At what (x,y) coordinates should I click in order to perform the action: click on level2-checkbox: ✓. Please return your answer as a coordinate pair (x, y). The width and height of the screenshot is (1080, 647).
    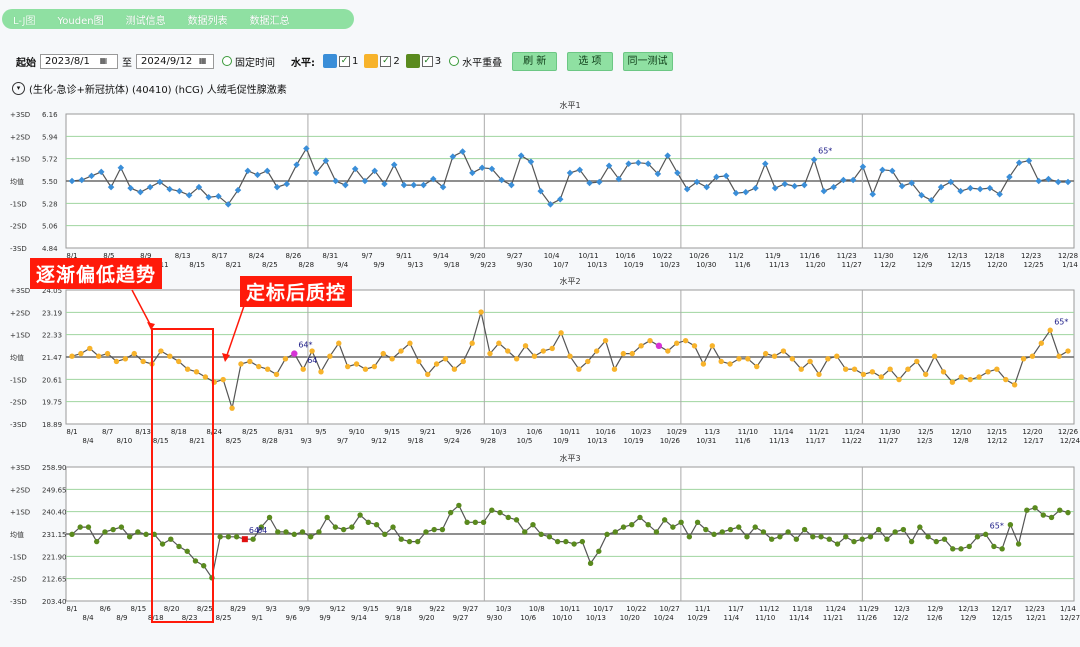
    Looking at the image, I should click on (386, 61).